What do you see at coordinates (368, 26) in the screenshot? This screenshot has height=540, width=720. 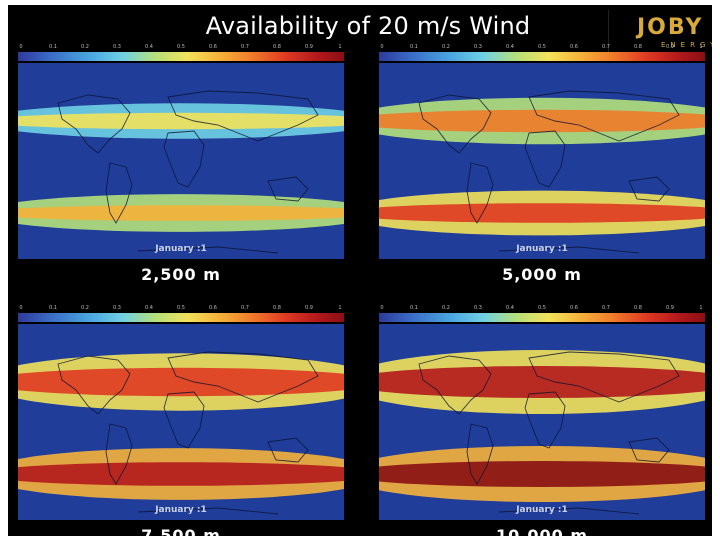 I see `slide-title: Availability of 20 m/s Wind` at bounding box center [368, 26].